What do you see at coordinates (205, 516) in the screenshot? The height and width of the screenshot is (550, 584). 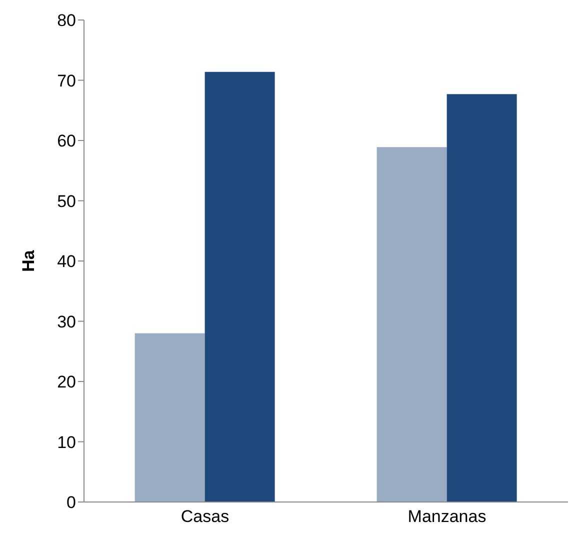 I see `x-tick-label: Casas` at bounding box center [205, 516].